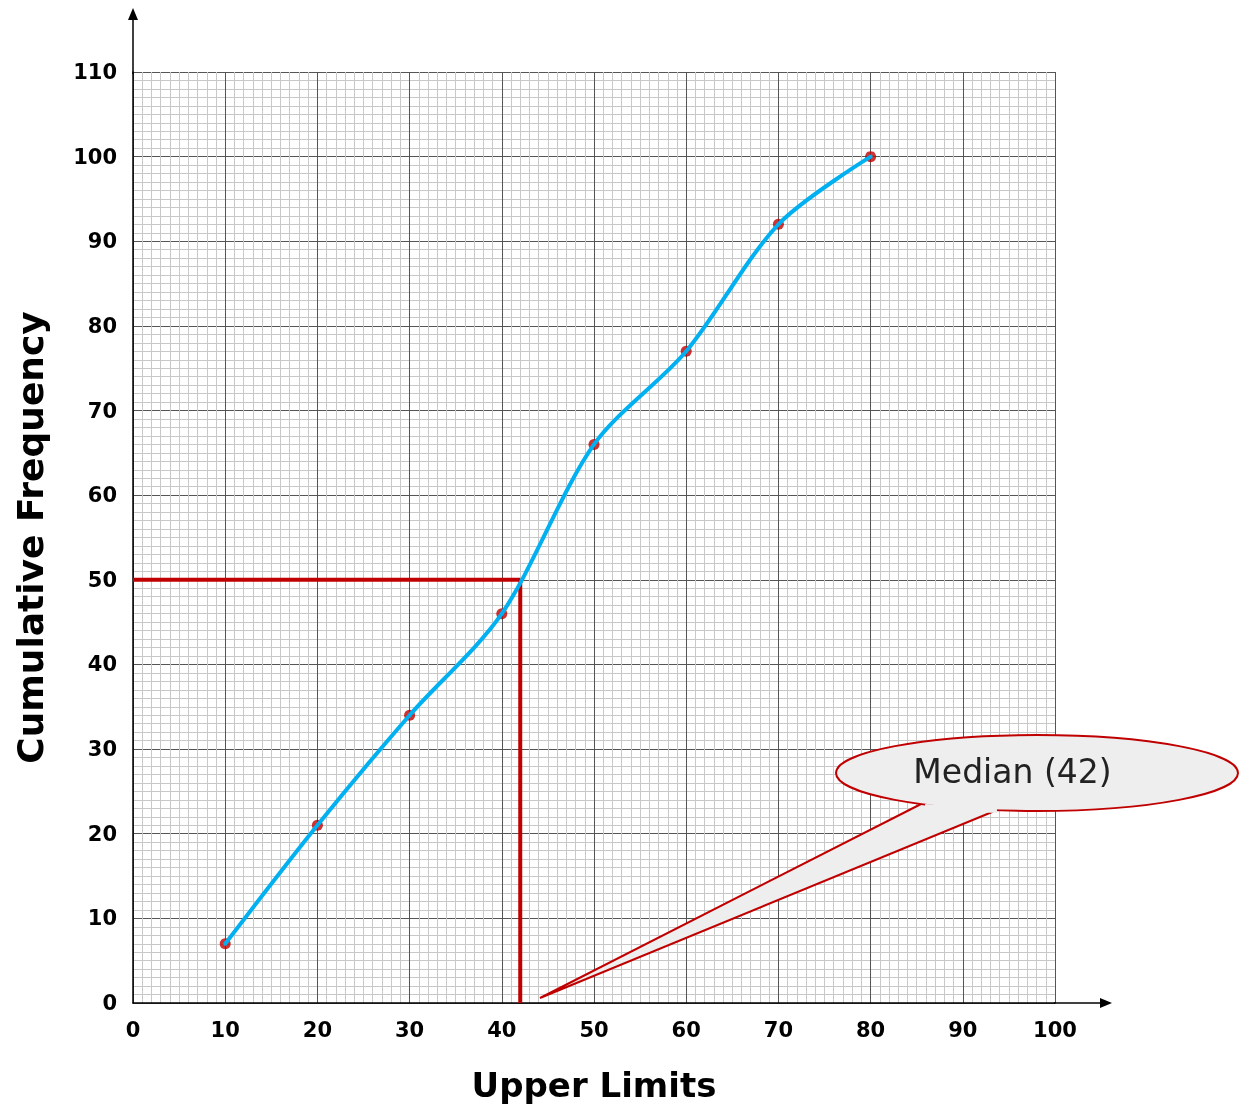 This screenshot has height=1116, width=1241. What do you see at coordinates (109, 1003) in the screenshot?
I see `y-tick-label: 0` at bounding box center [109, 1003].